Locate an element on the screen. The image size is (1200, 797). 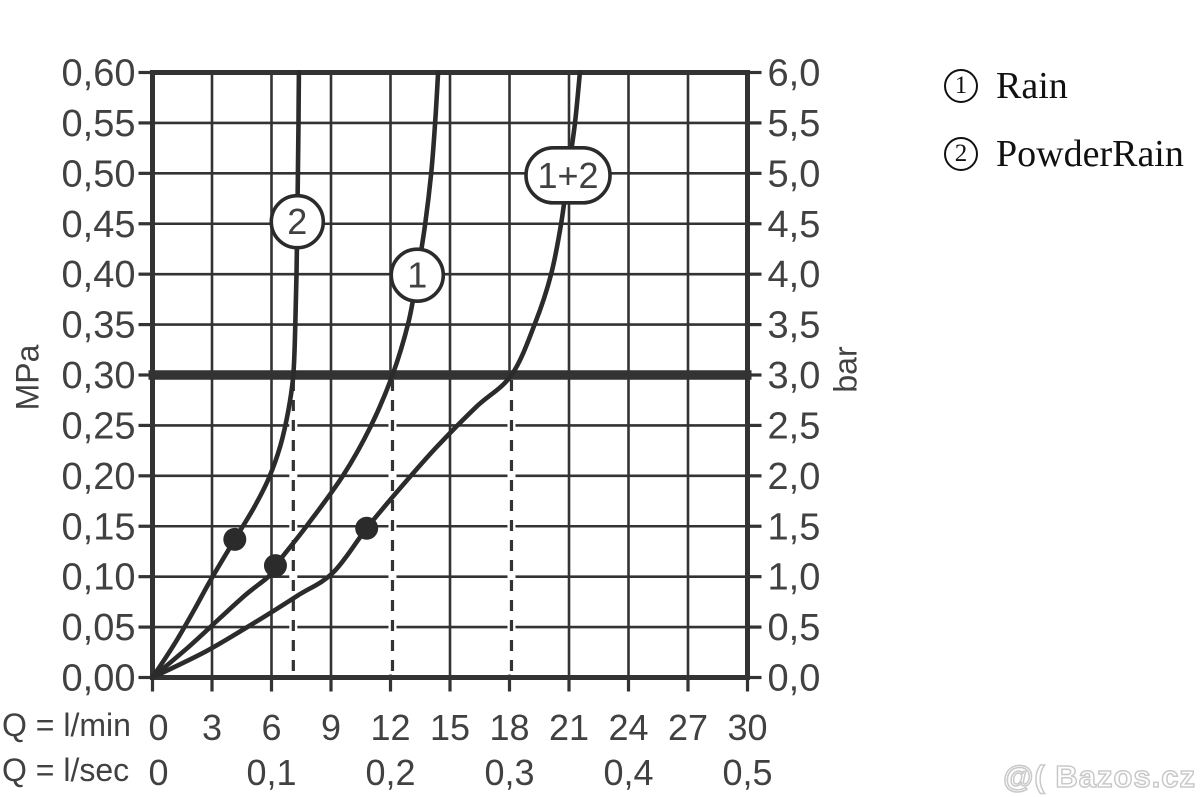
x-tick-label: 3 is located at coordinates (212, 727).